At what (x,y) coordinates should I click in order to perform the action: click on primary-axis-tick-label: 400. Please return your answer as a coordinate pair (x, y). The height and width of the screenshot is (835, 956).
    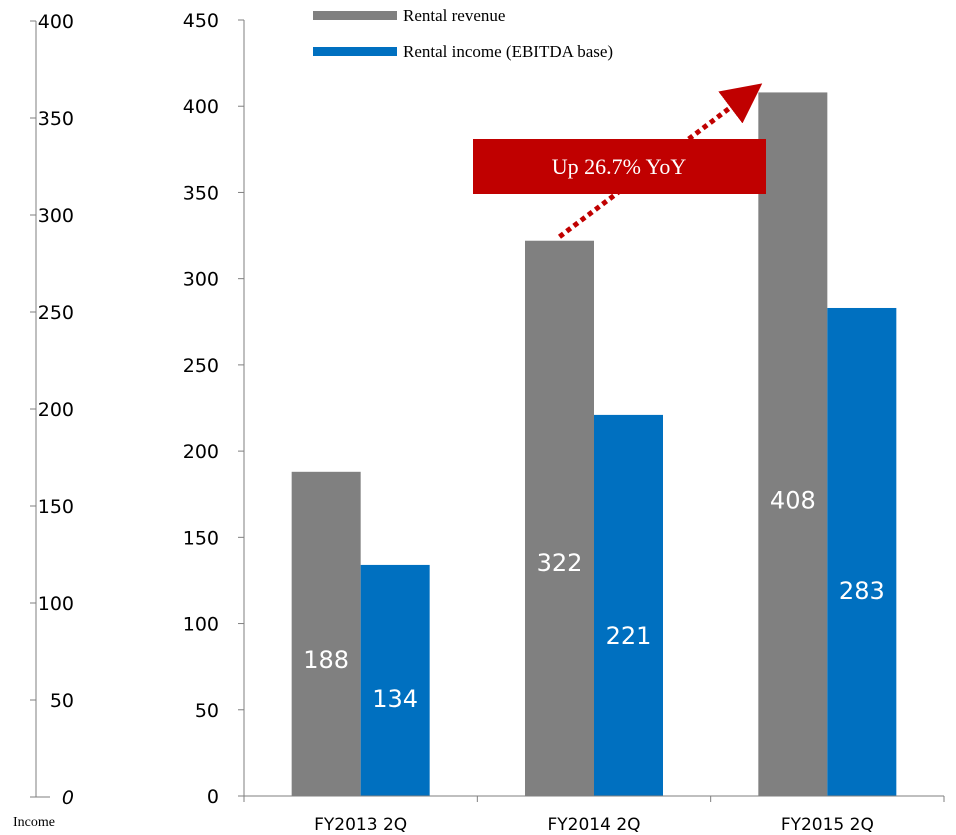
    Looking at the image, I should click on (201, 107).